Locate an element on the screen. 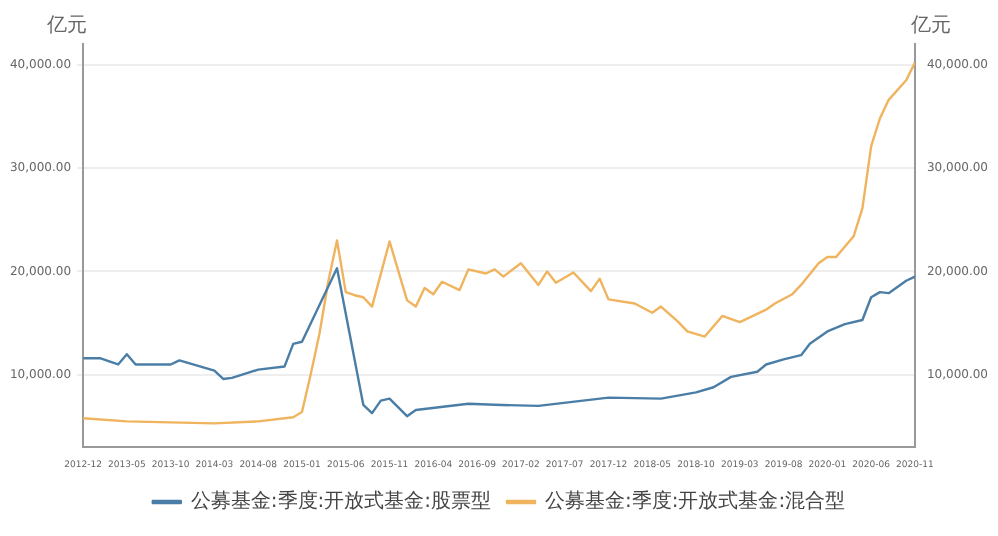  legend-label: 公募基金:季度:开放式基金:股票型 is located at coordinates (340, 501).